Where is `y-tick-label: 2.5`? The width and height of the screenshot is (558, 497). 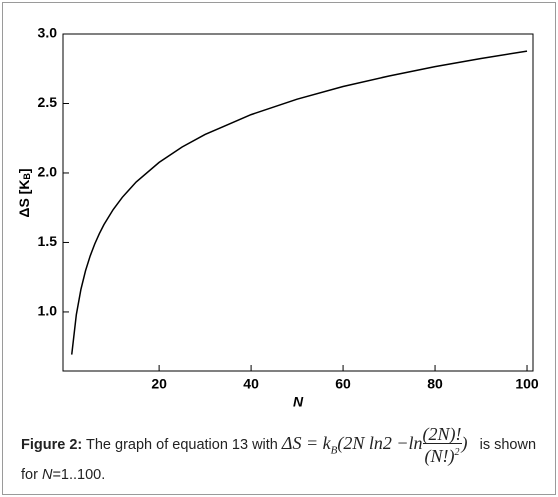 y-tick-label: 2.5 is located at coordinates (48, 102).